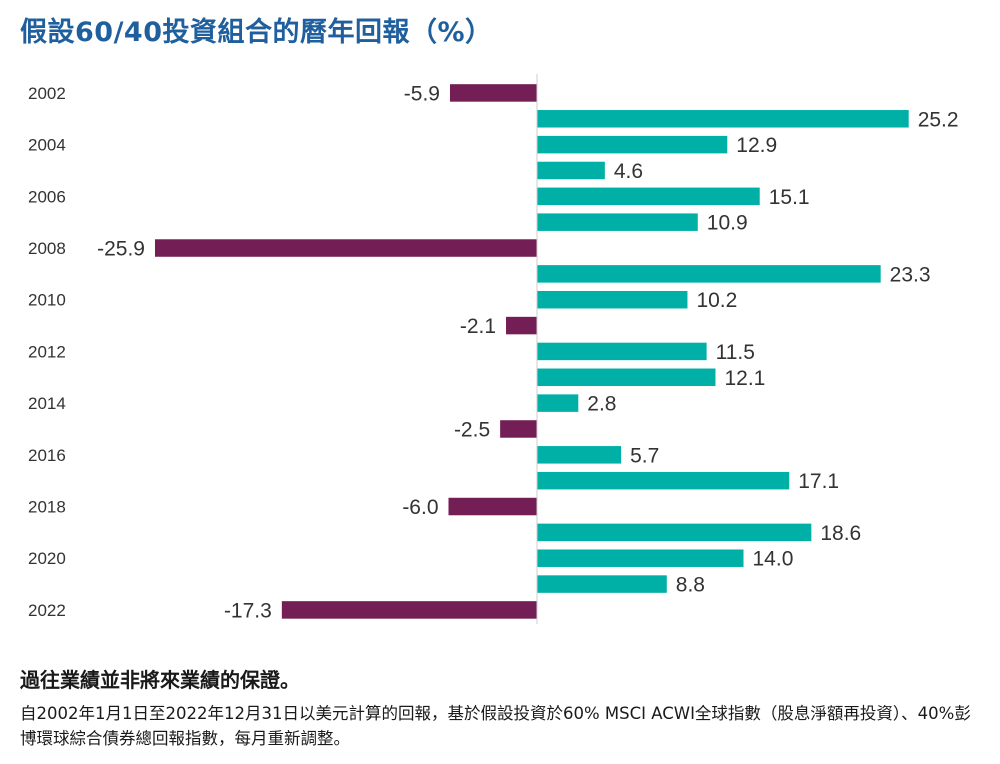 This screenshot has width=1000, height=764. Describe the element at coordinates (640, 558) in the screenshot. I see `bar-2020` at that location.